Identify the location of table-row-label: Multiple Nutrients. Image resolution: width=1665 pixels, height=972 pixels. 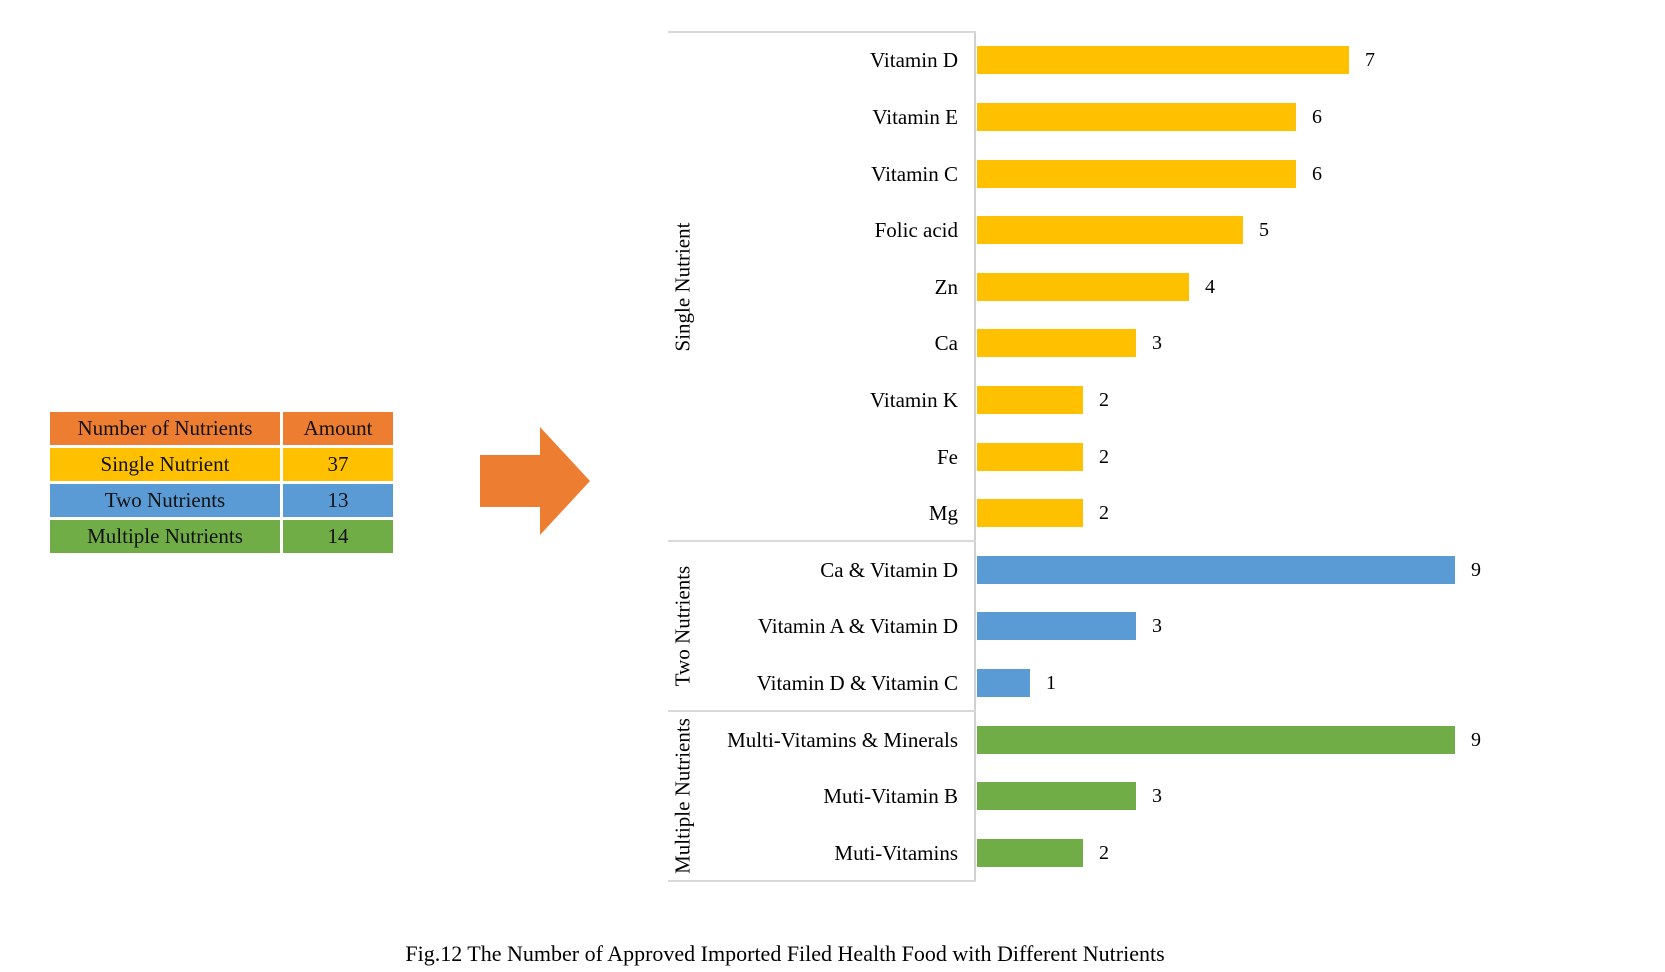
(165, 536).